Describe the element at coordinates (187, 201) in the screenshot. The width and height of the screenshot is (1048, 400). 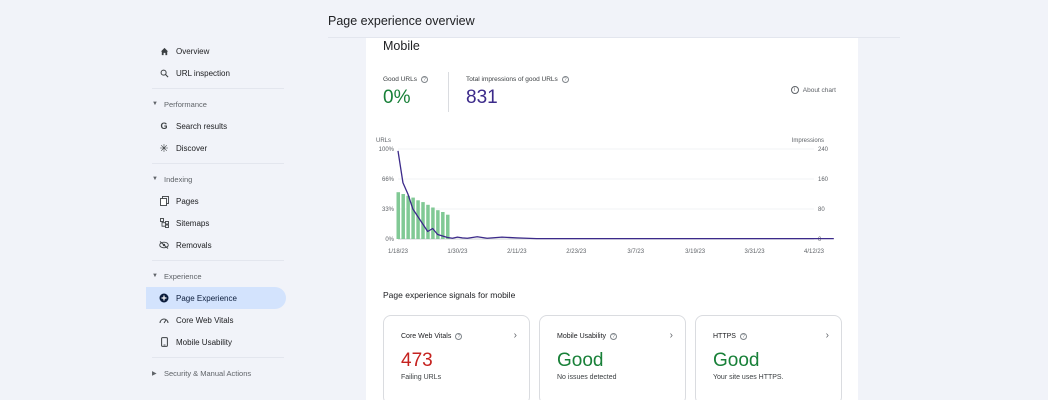
I see `sidebar-item-label: Pages` at that location.